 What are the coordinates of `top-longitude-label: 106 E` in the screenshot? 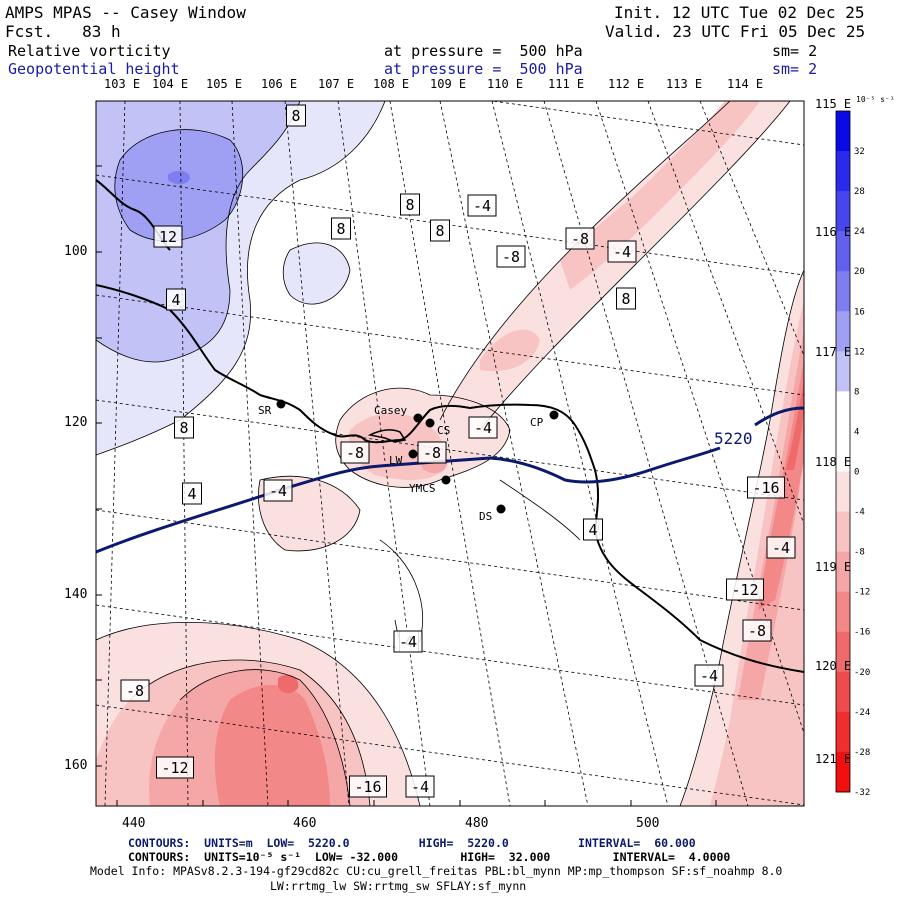 It's located at (279, 84).